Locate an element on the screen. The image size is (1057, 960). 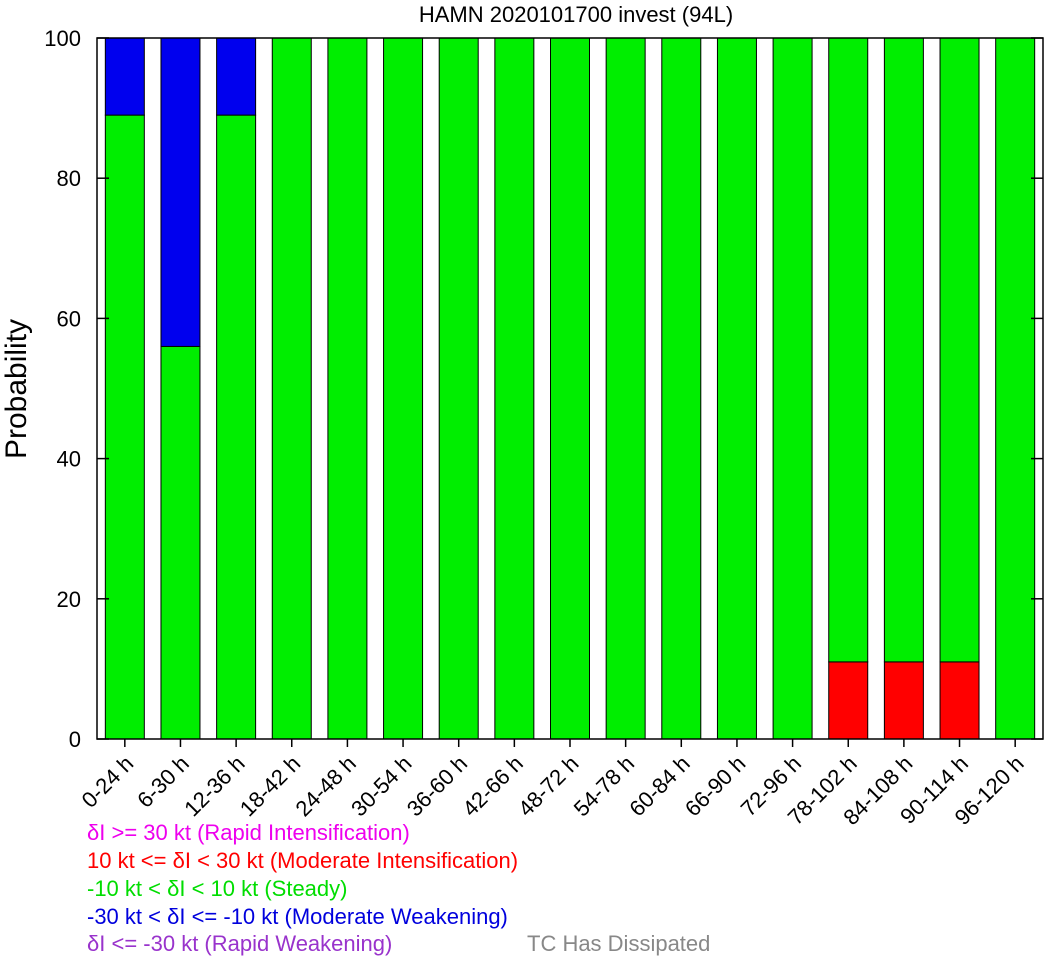
x-tick-label: 48-72 h is located at coordinates (548, 786).